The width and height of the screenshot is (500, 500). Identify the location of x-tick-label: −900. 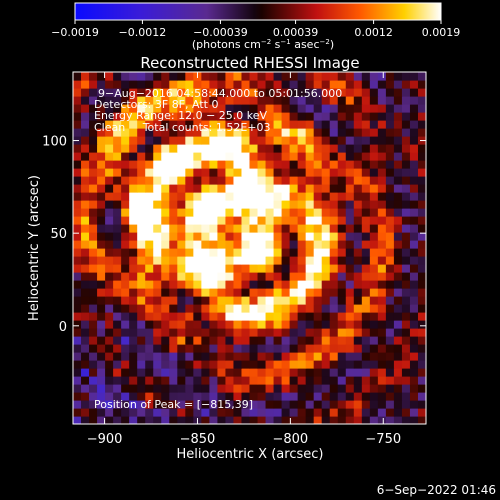
(105, 439).